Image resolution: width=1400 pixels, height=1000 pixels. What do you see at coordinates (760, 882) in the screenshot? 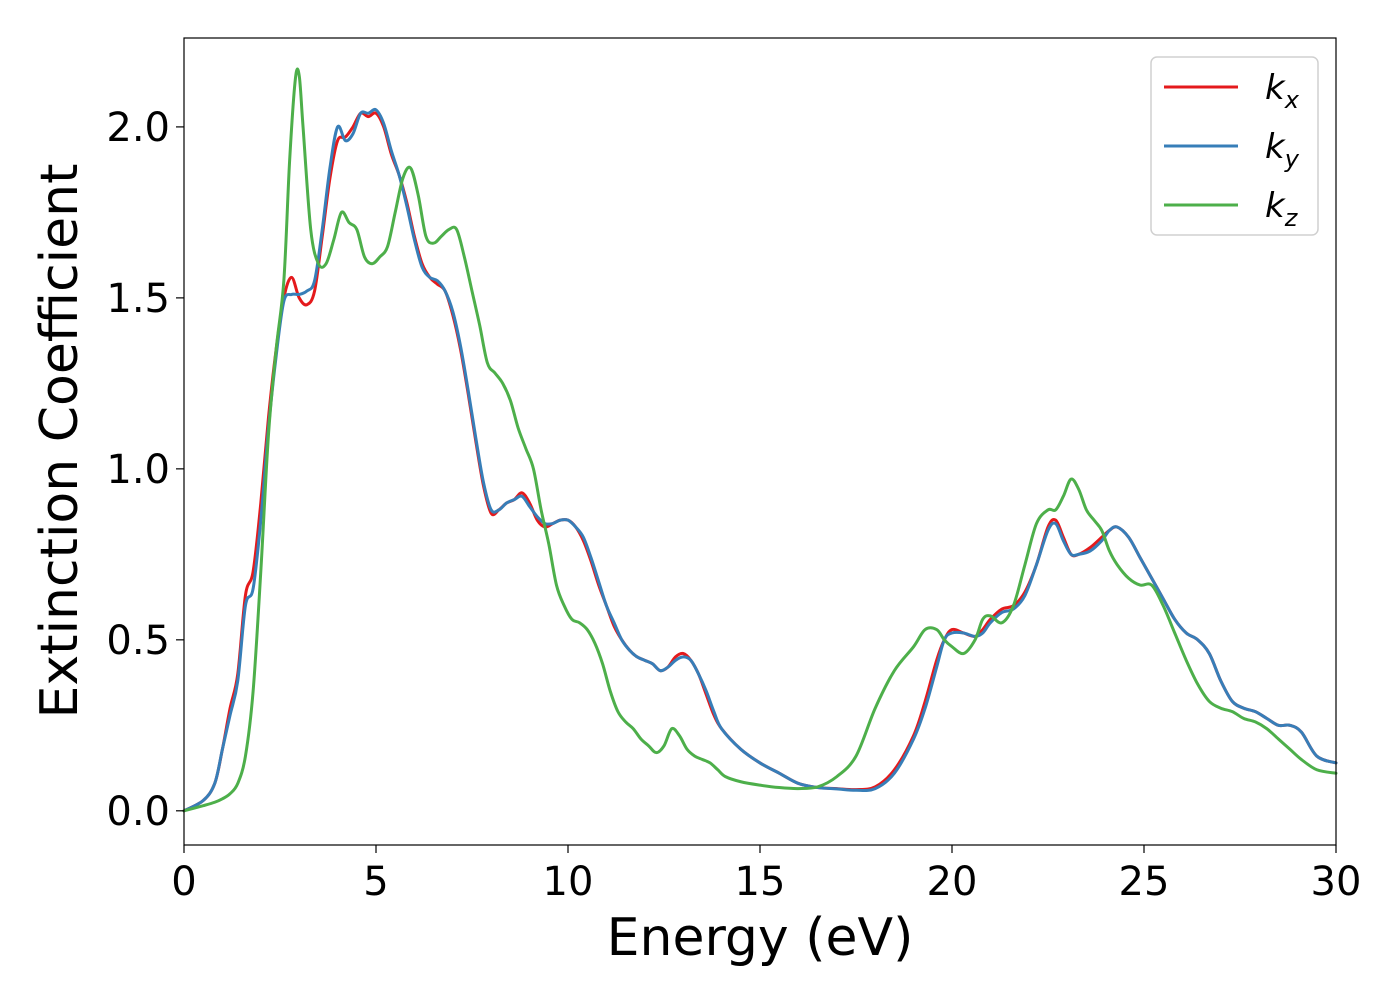
I see `x-tick-label: 15` at bounding box center [760, 882].